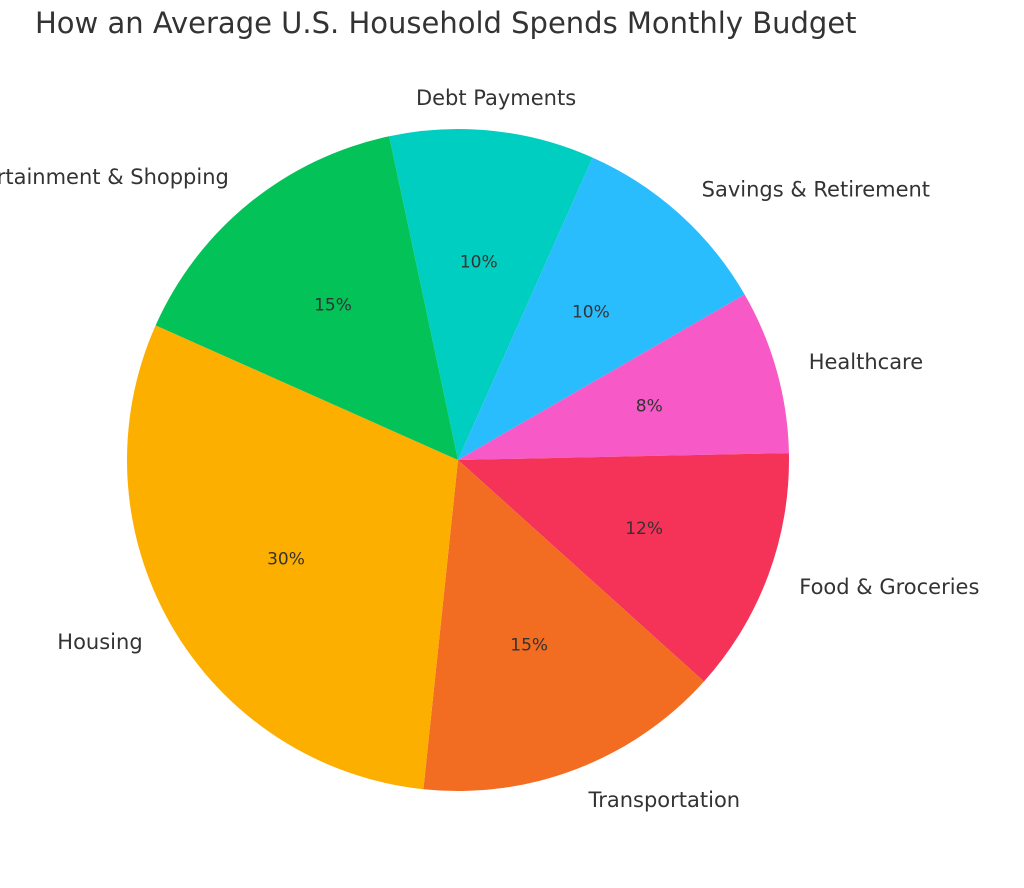 The image size is (1024, 888). Describe the element at coordinates (644, 529) in the screenshot. I see `pct-label-food-and-groceries: 12%` at that location.